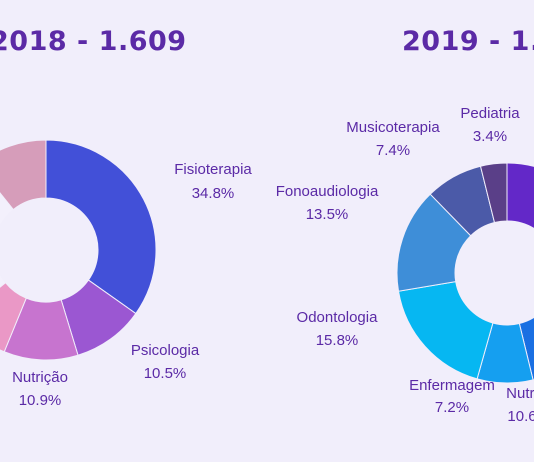  What do you see at coordinates (393, 150) in the screenshot?
I see `slice-value-label: 7.4%` at bounding box center [393, 150].